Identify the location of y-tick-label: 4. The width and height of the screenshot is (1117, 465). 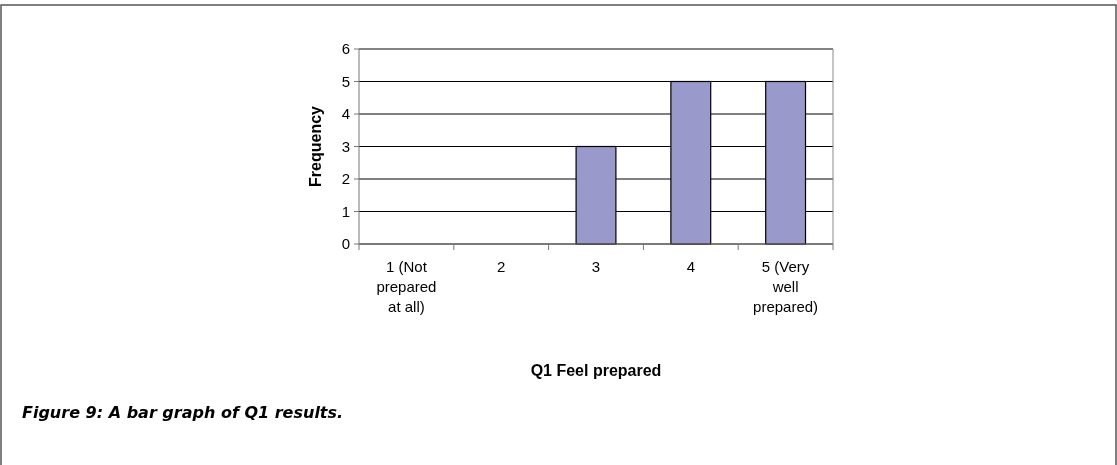
(345, 114).